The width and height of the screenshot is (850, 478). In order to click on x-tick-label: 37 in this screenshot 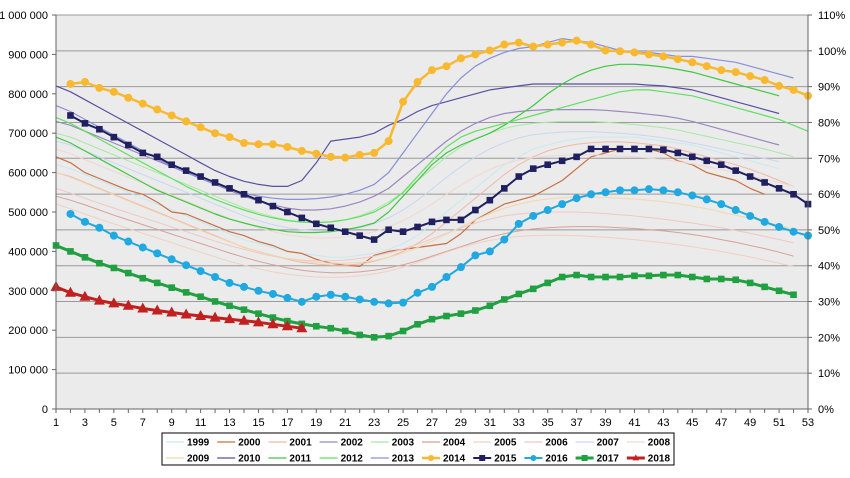, I will do `click(576, 423)`.